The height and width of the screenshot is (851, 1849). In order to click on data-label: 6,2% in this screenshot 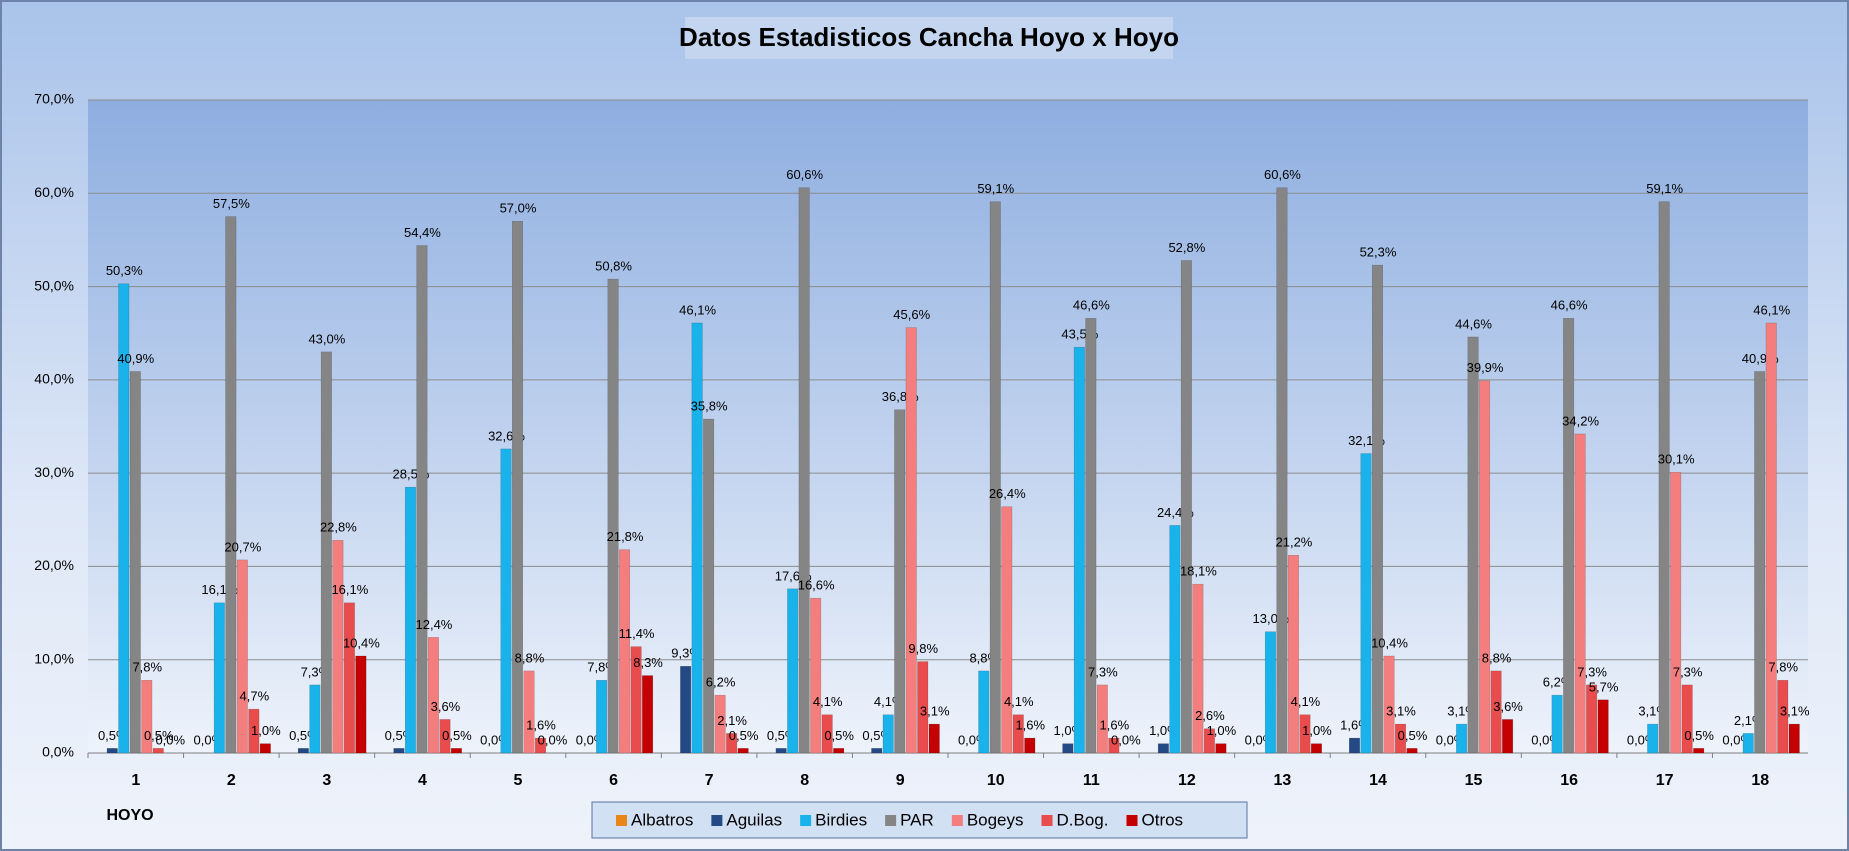, I will do `click(721, 682)`.